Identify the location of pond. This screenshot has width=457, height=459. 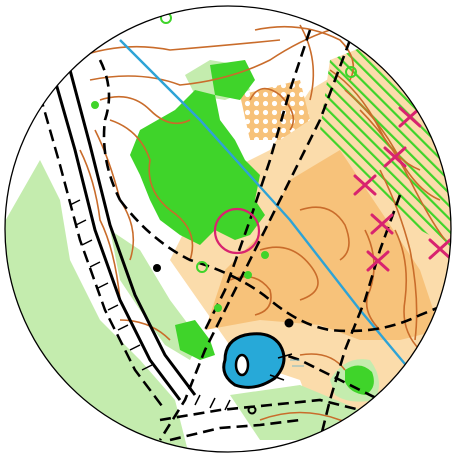
(257, 360).